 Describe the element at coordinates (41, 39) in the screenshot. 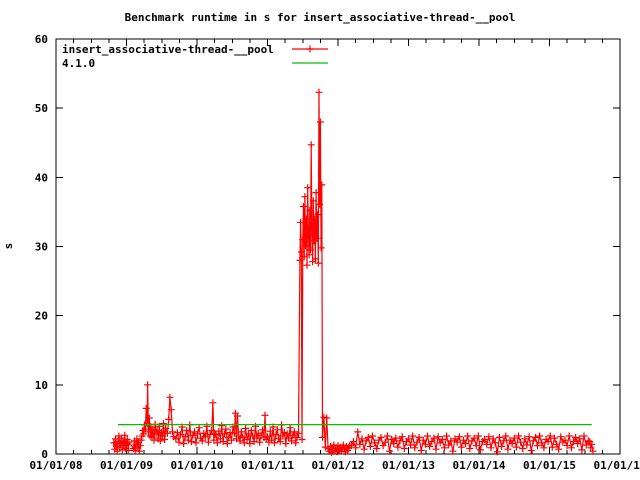

I see `y-tick-label: 60` at that location.